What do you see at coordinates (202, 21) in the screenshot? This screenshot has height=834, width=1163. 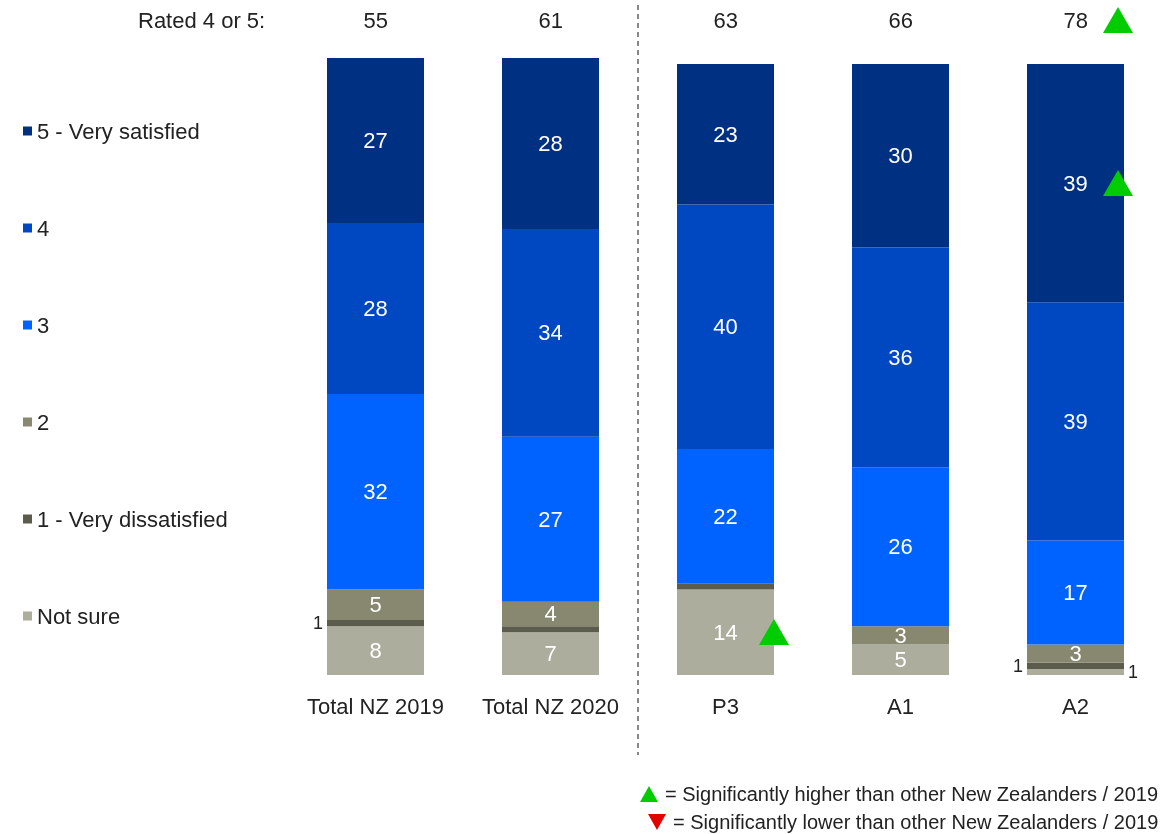 I see `text: Rated 4 or 5:` at bounding box center [202, 21].